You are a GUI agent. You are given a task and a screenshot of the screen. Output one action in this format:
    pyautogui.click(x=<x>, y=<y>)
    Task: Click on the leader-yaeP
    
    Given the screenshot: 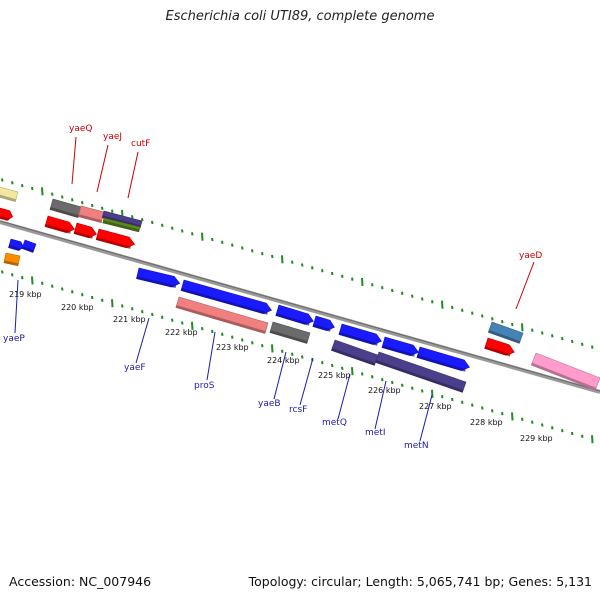 What is the action you would take?
    pyautogui.click(x=16, y=306)
    